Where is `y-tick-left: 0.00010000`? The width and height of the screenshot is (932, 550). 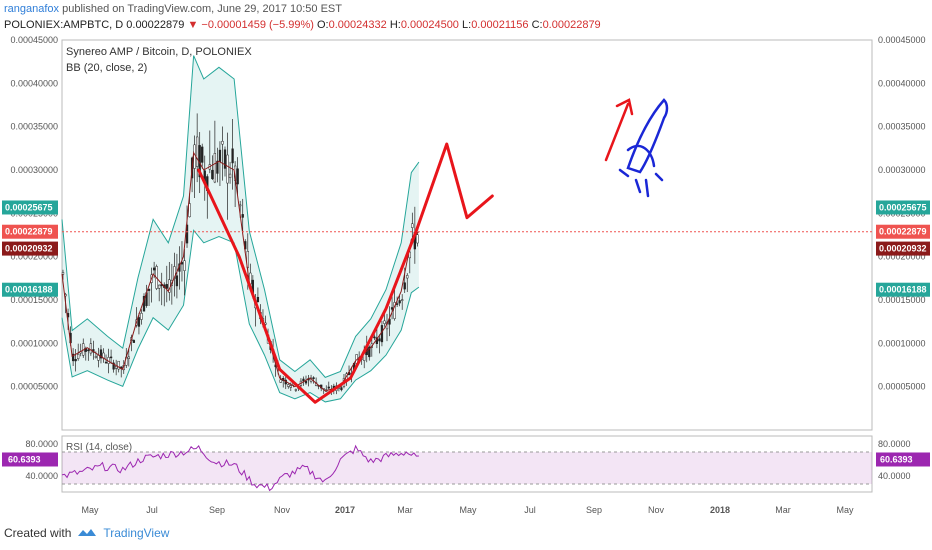
y-tick-left: 0.00010000 is located at coordinates (34, 343).